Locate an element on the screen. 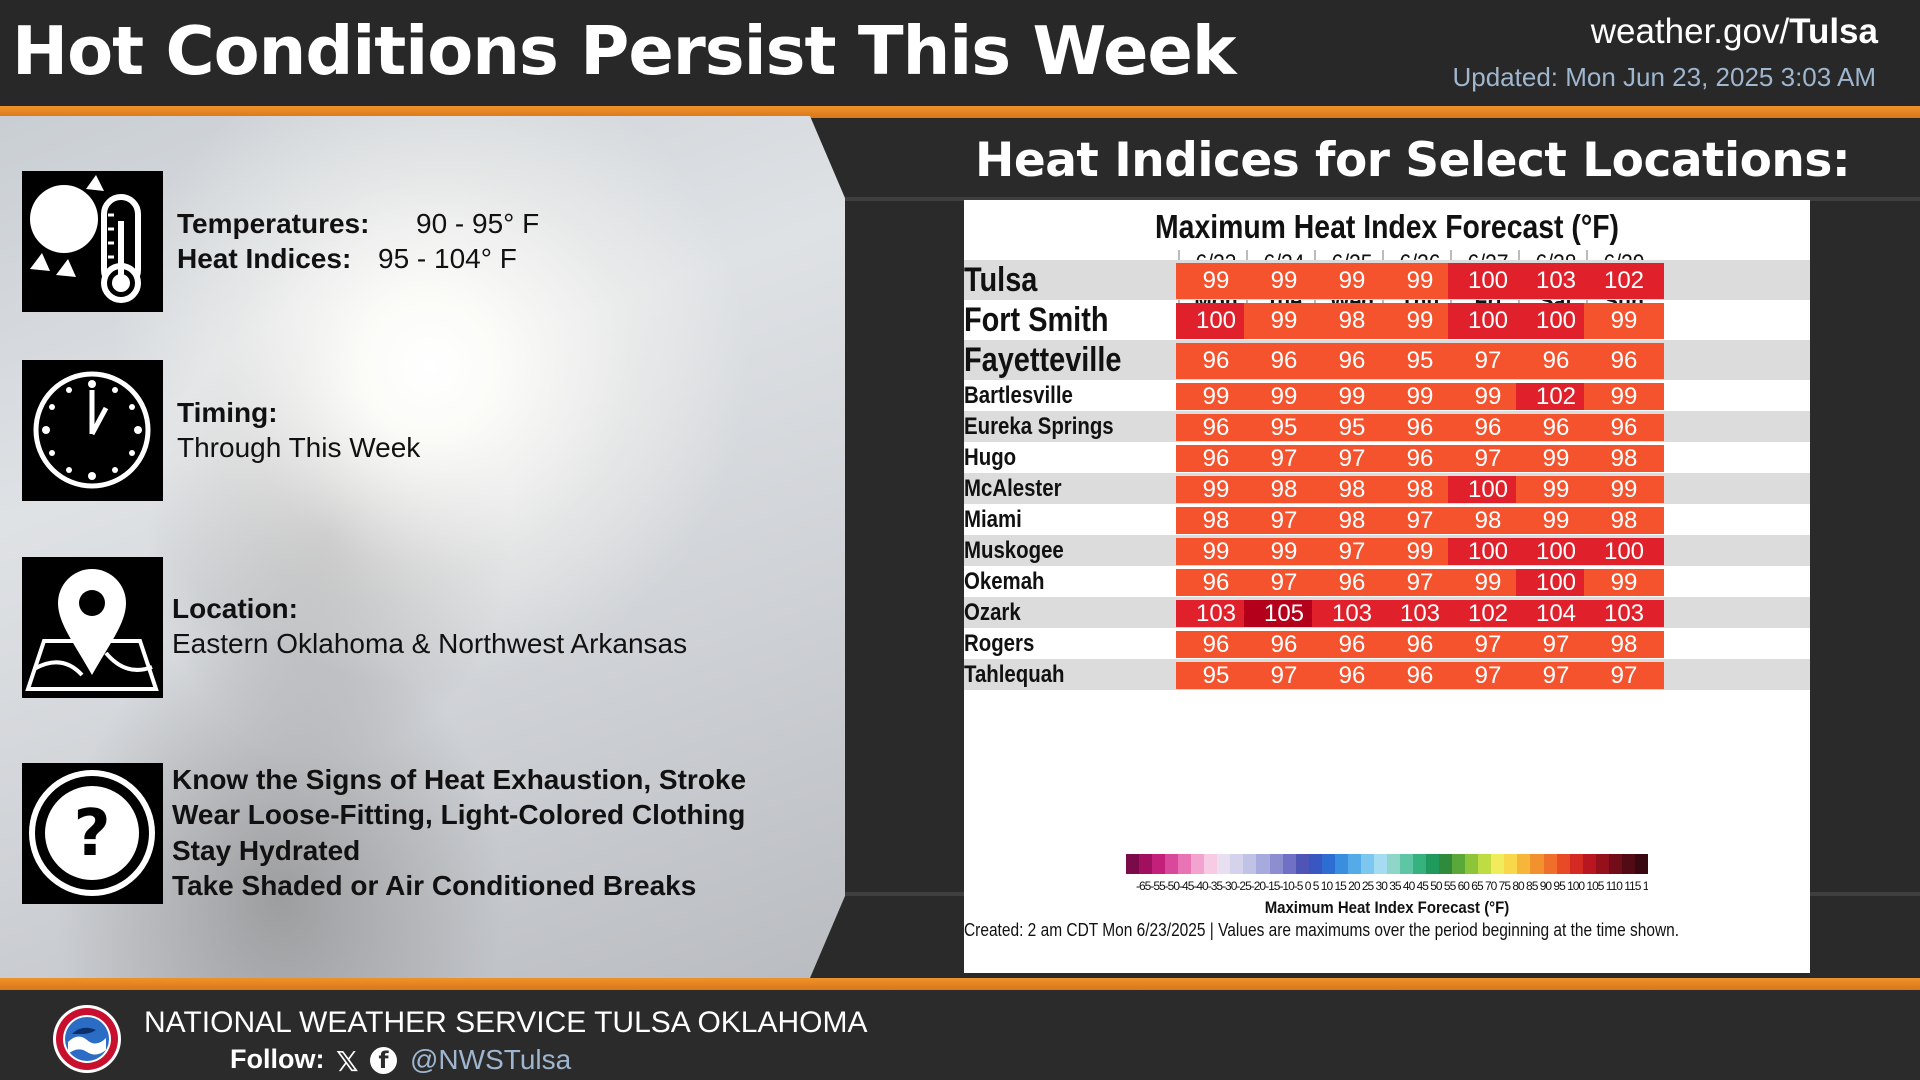 Image resolution: width=1920 pixels, height=1080 pixels. heat-index-cell: 102 is located at coordinates (1624, 281).